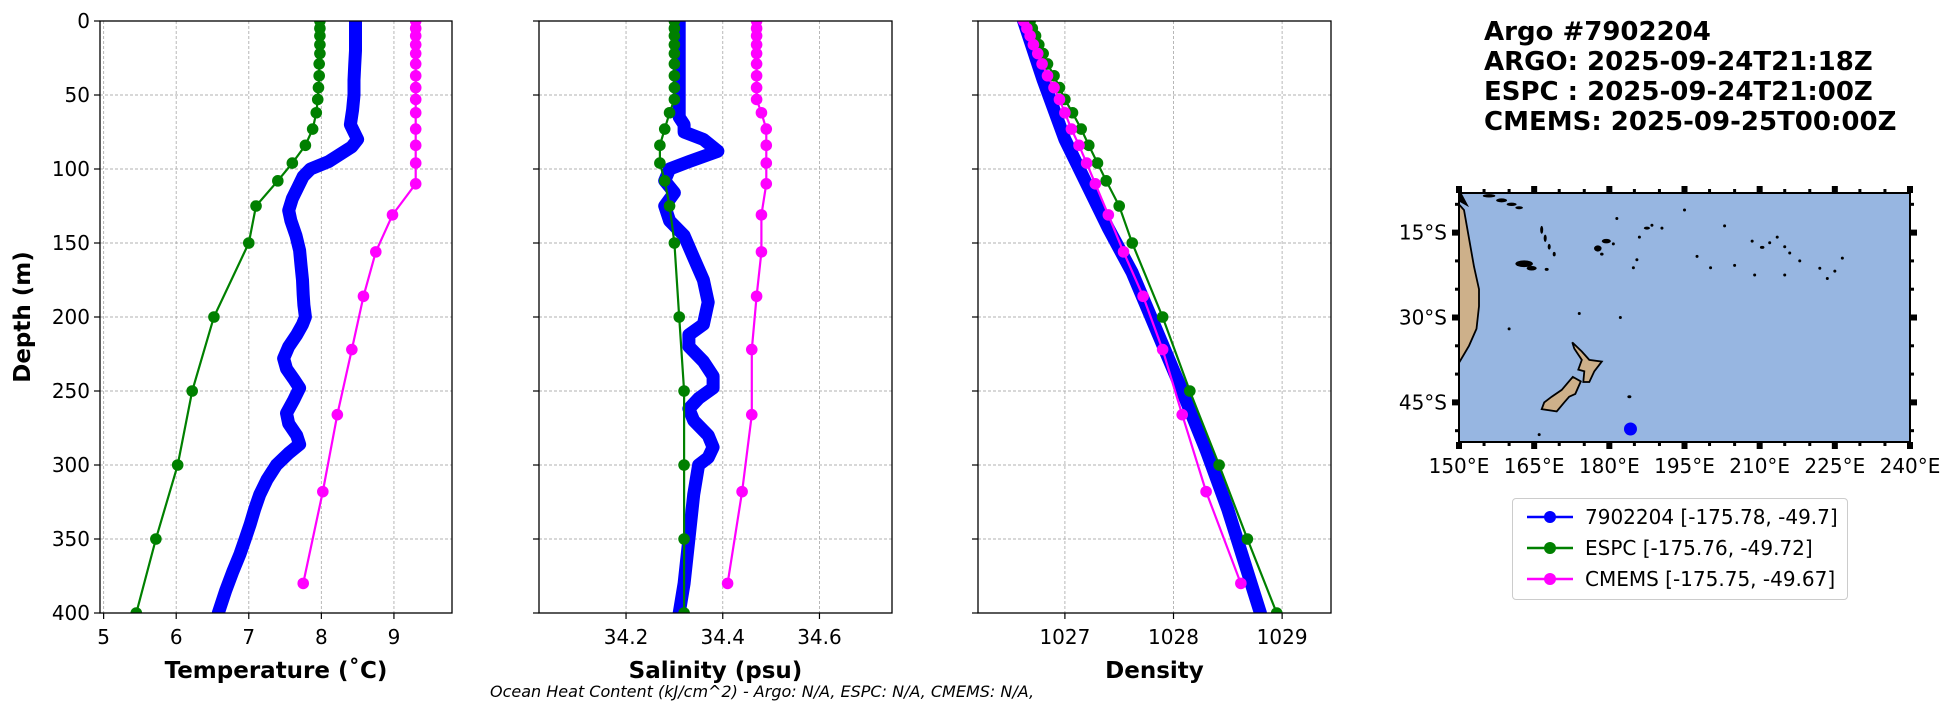 This screenshot has height=712, width=1953. What do you see at coordinates (1423, 233) in the screenshot?
I see `map-lat-label: 15°S` at bounding box center [1423, 233].